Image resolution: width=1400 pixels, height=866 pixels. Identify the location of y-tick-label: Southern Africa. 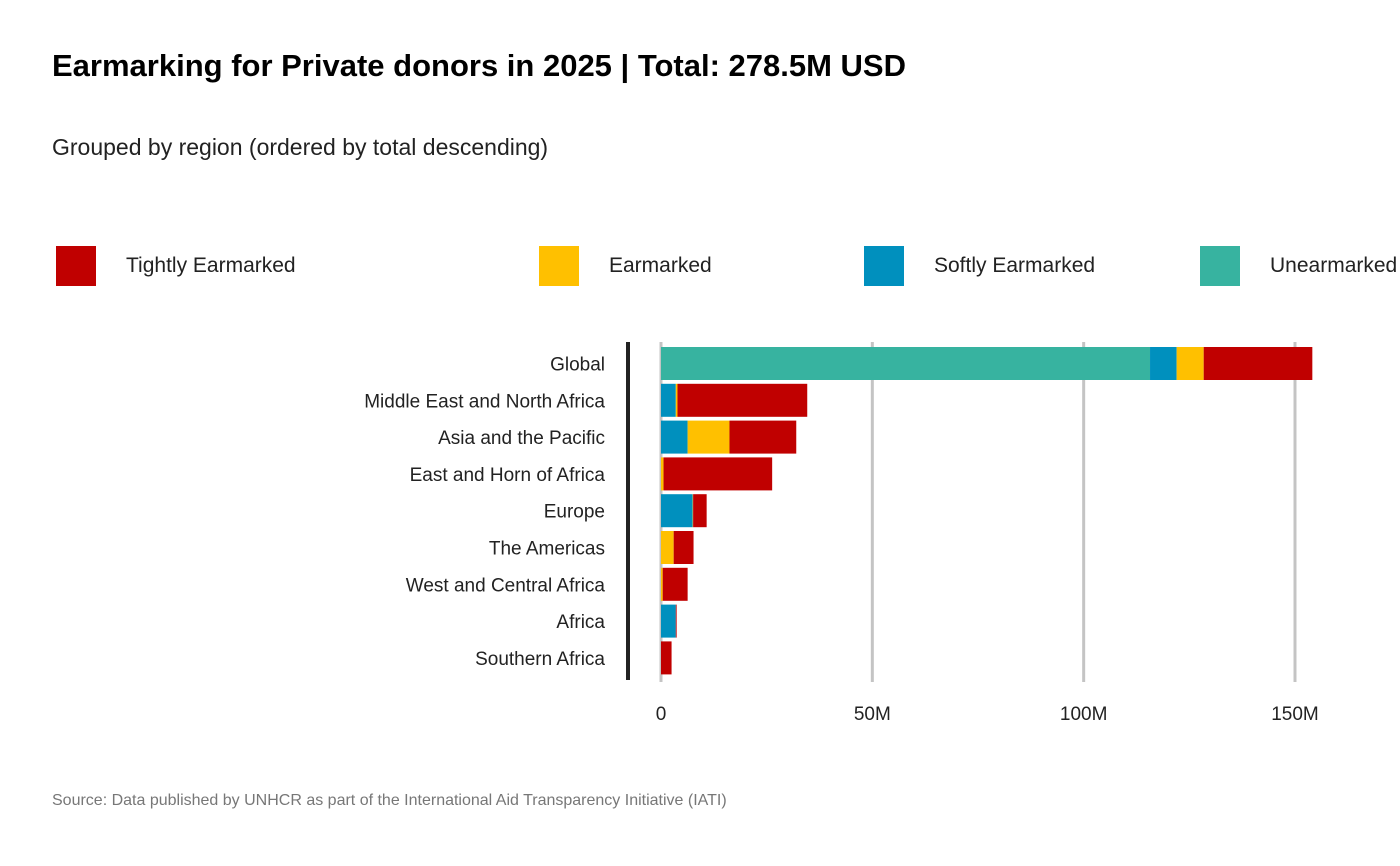
(540, 659).